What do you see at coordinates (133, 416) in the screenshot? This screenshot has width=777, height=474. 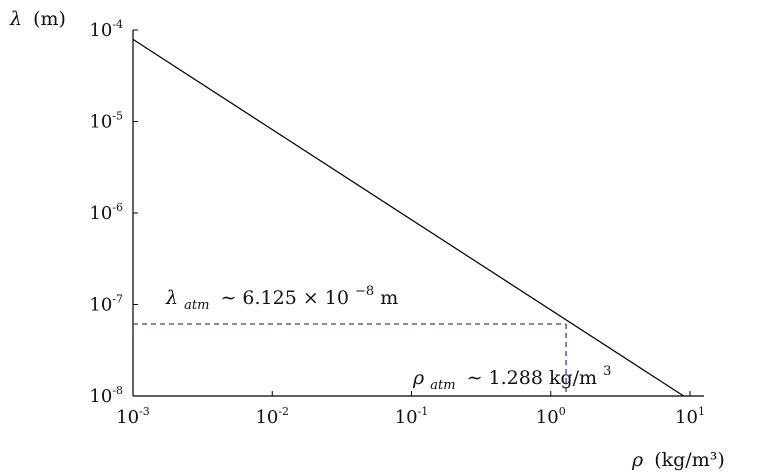 I see `x-tick-label: 10⁻³` at bounding box center [133, 416].